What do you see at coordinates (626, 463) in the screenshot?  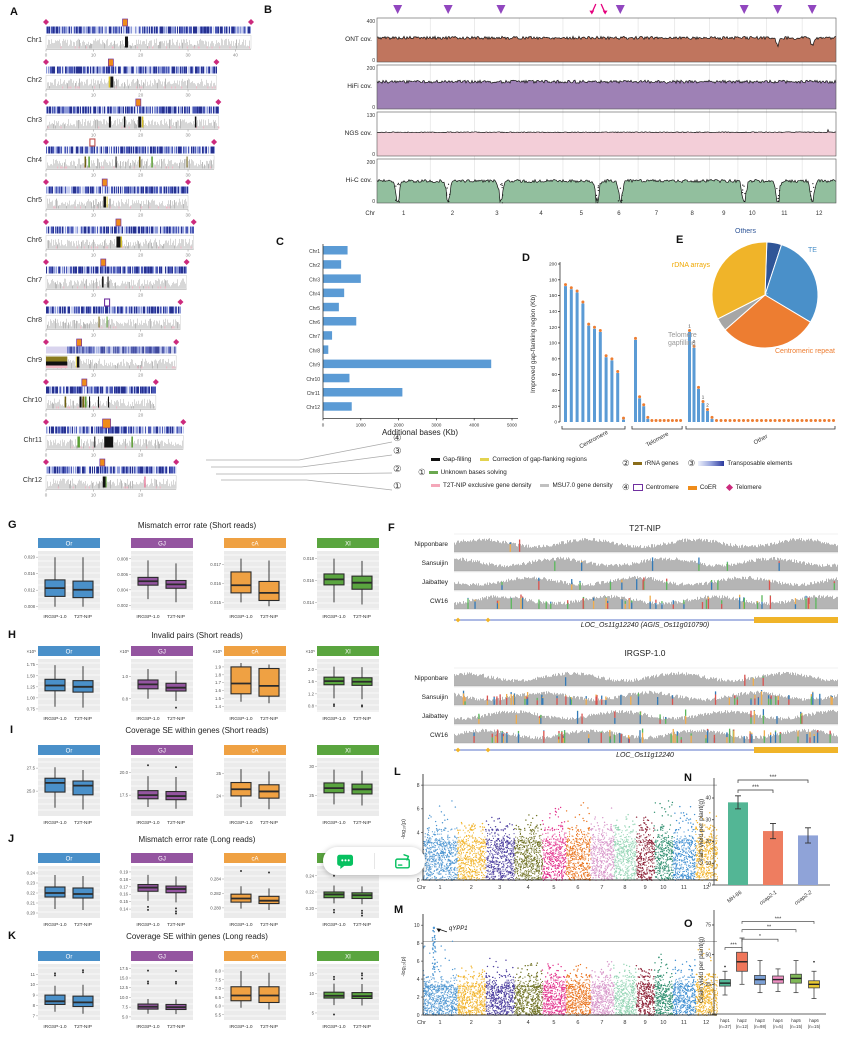 I see `legend-num-2: ②` at bounding box center [626, 463].